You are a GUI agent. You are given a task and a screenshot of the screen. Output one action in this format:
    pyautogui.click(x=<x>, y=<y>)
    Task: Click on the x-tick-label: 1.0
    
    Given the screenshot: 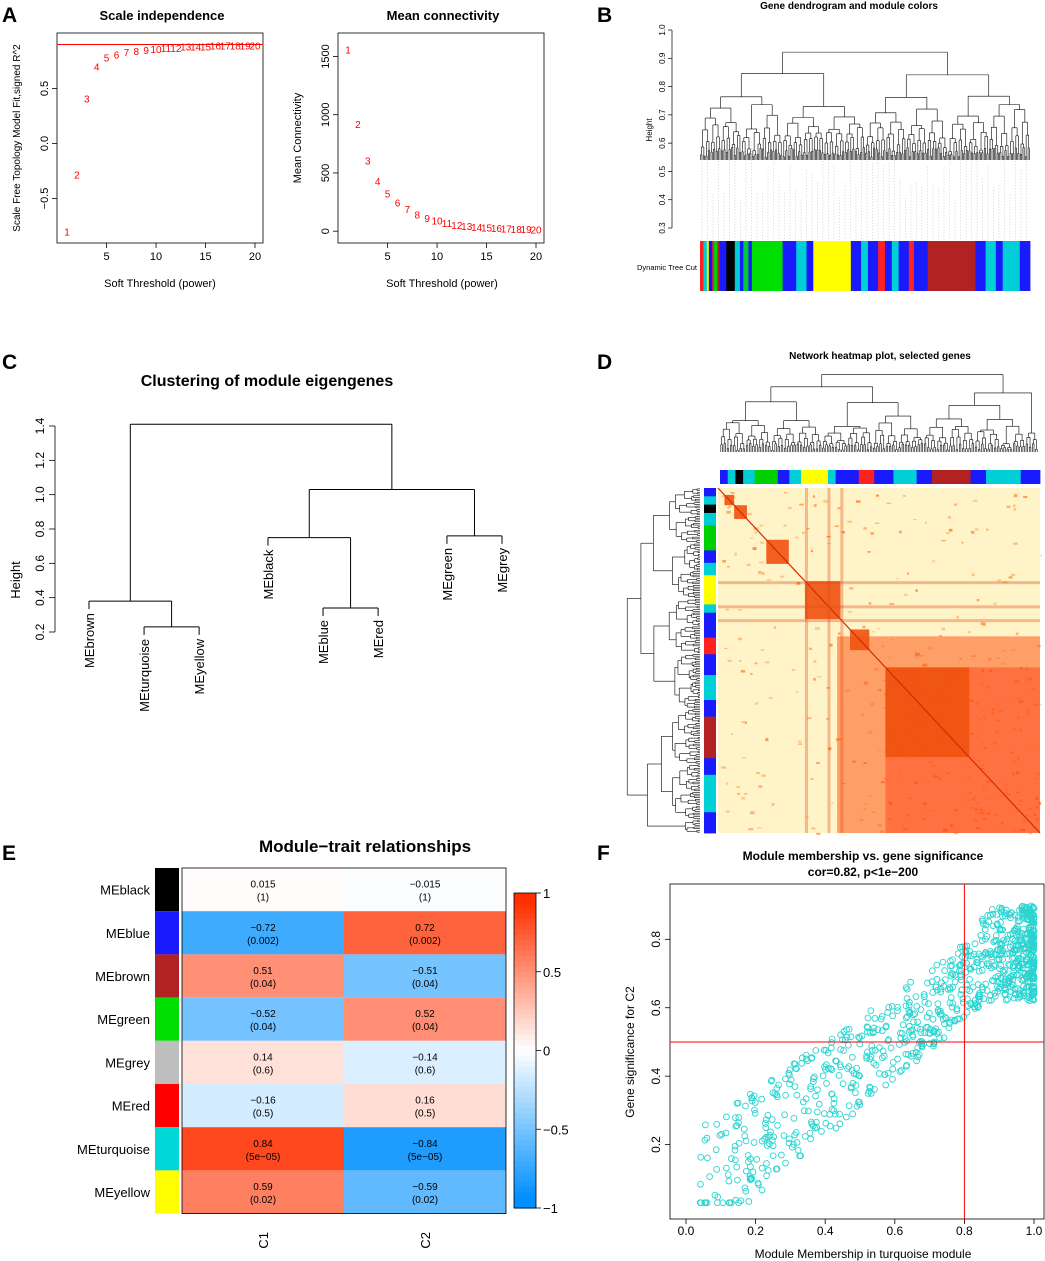 What is the action you would take?
    pyautogui.click(x=1034, y=1231)
    